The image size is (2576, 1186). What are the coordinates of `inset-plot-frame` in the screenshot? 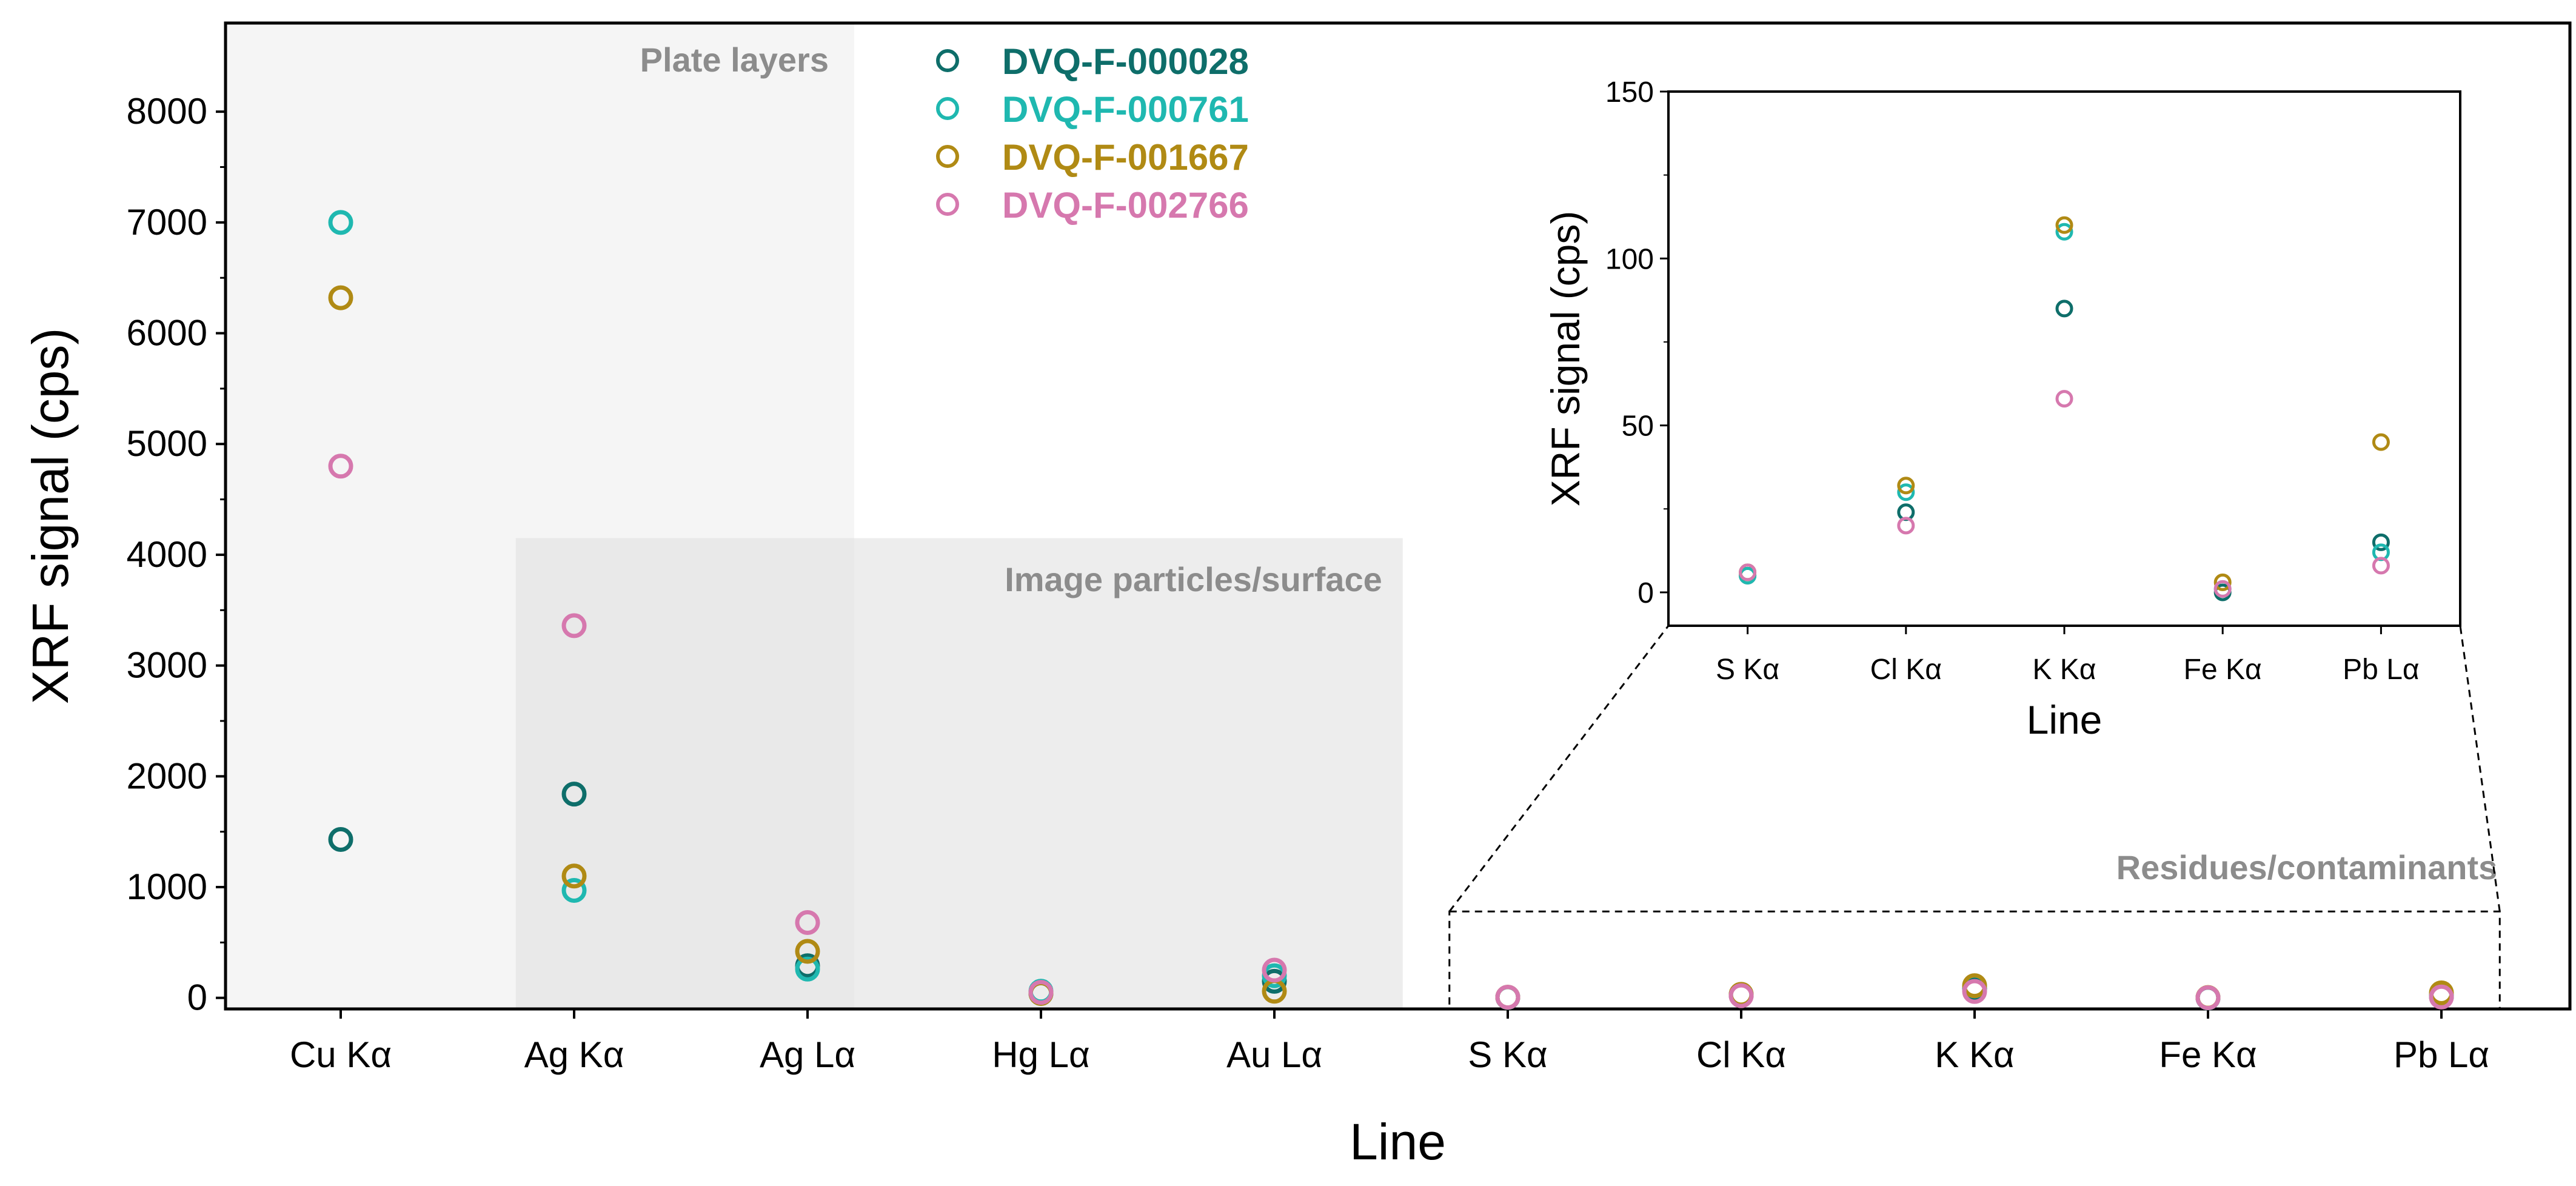 It's located at (2064, 358).